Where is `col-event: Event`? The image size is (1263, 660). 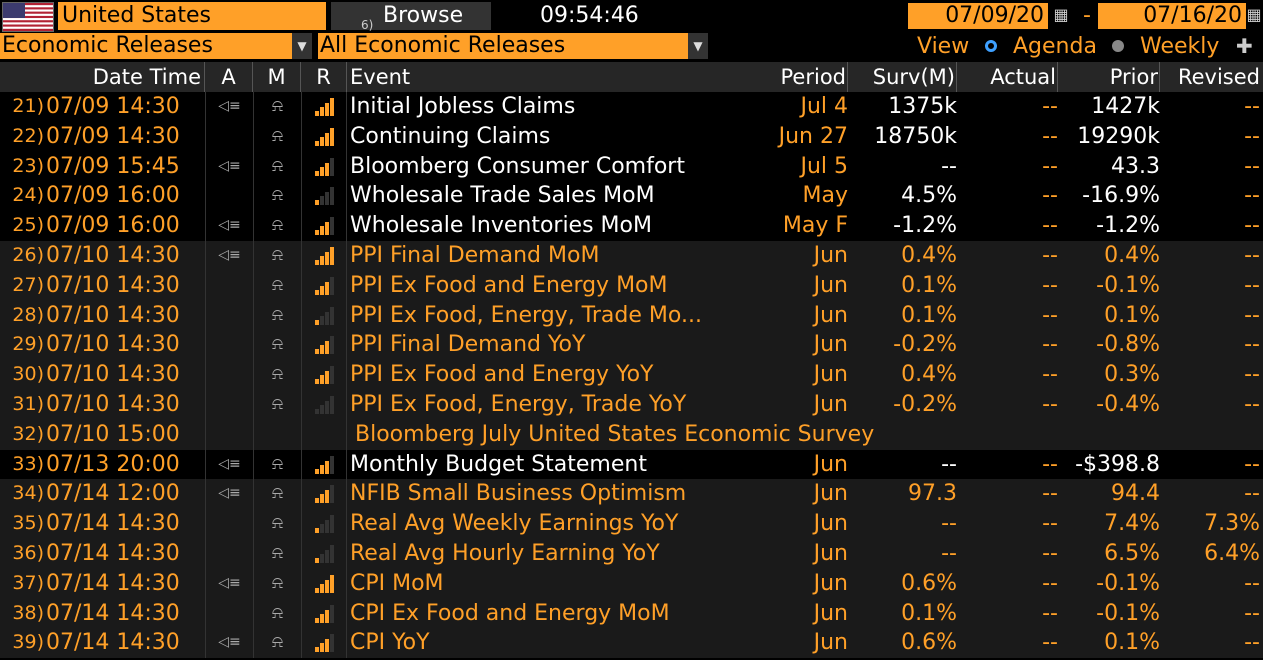 col-event: Event is located at coordinates (380, 77).